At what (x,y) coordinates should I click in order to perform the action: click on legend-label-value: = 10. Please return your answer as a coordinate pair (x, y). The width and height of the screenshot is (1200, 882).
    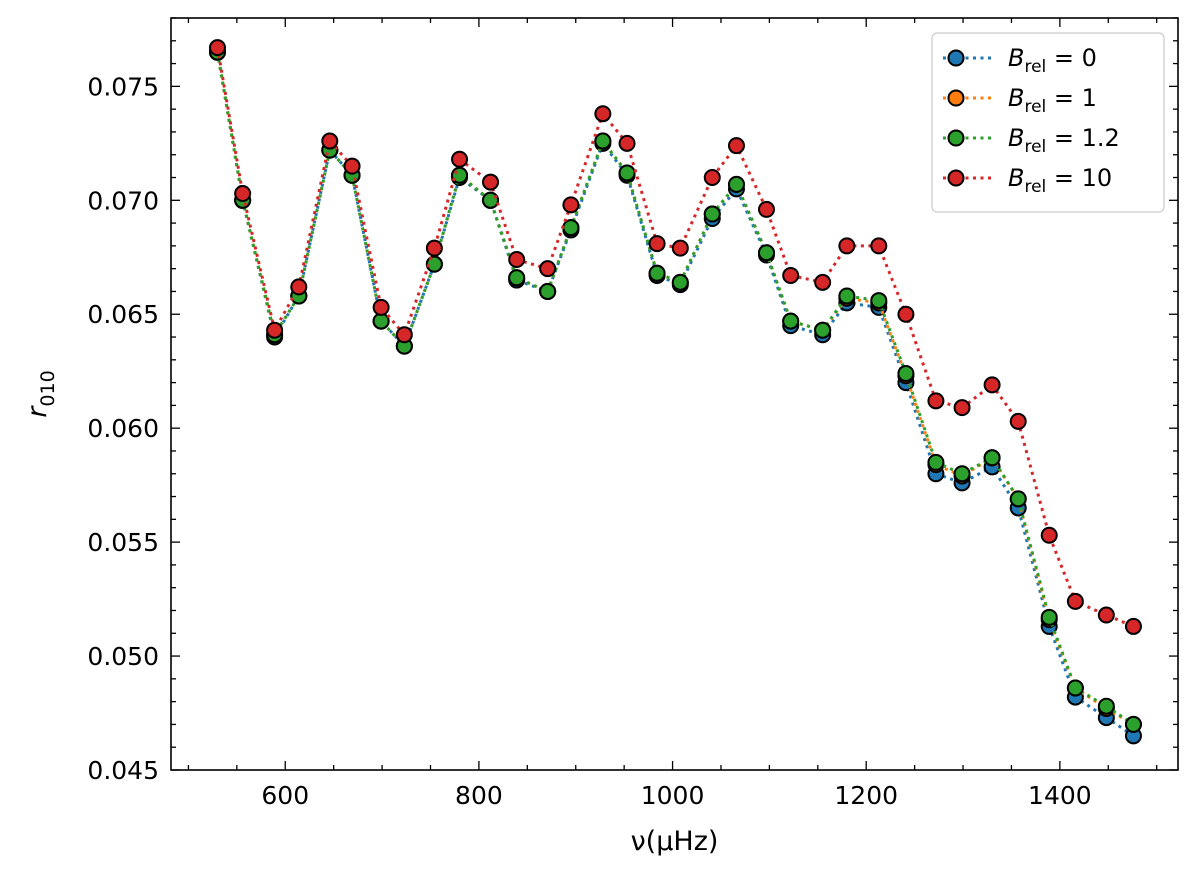
    Looking at the image, I should click on (1079, 178).